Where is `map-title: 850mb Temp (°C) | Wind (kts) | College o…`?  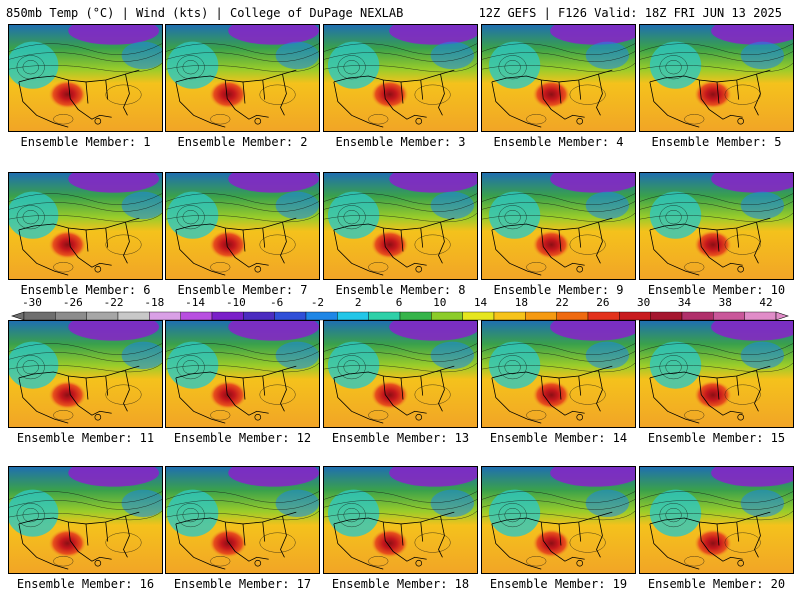 map-title: 850mb Temp (°C) | Wind (kts) | College o… is located at coordinates (205, 13).